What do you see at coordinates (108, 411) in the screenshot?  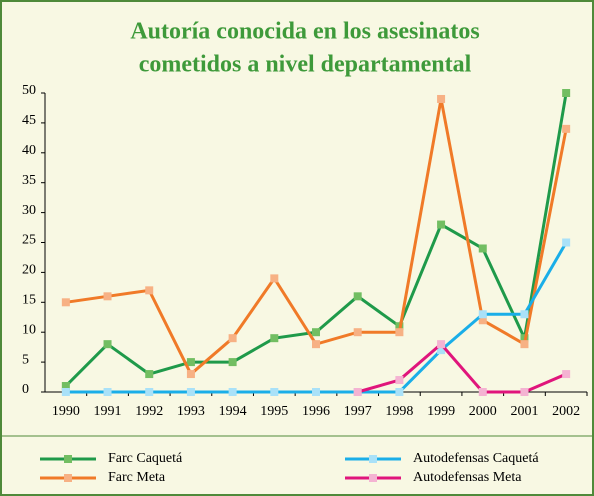 I see `x-tick-label: 1991` at bounding box center [108, 411].